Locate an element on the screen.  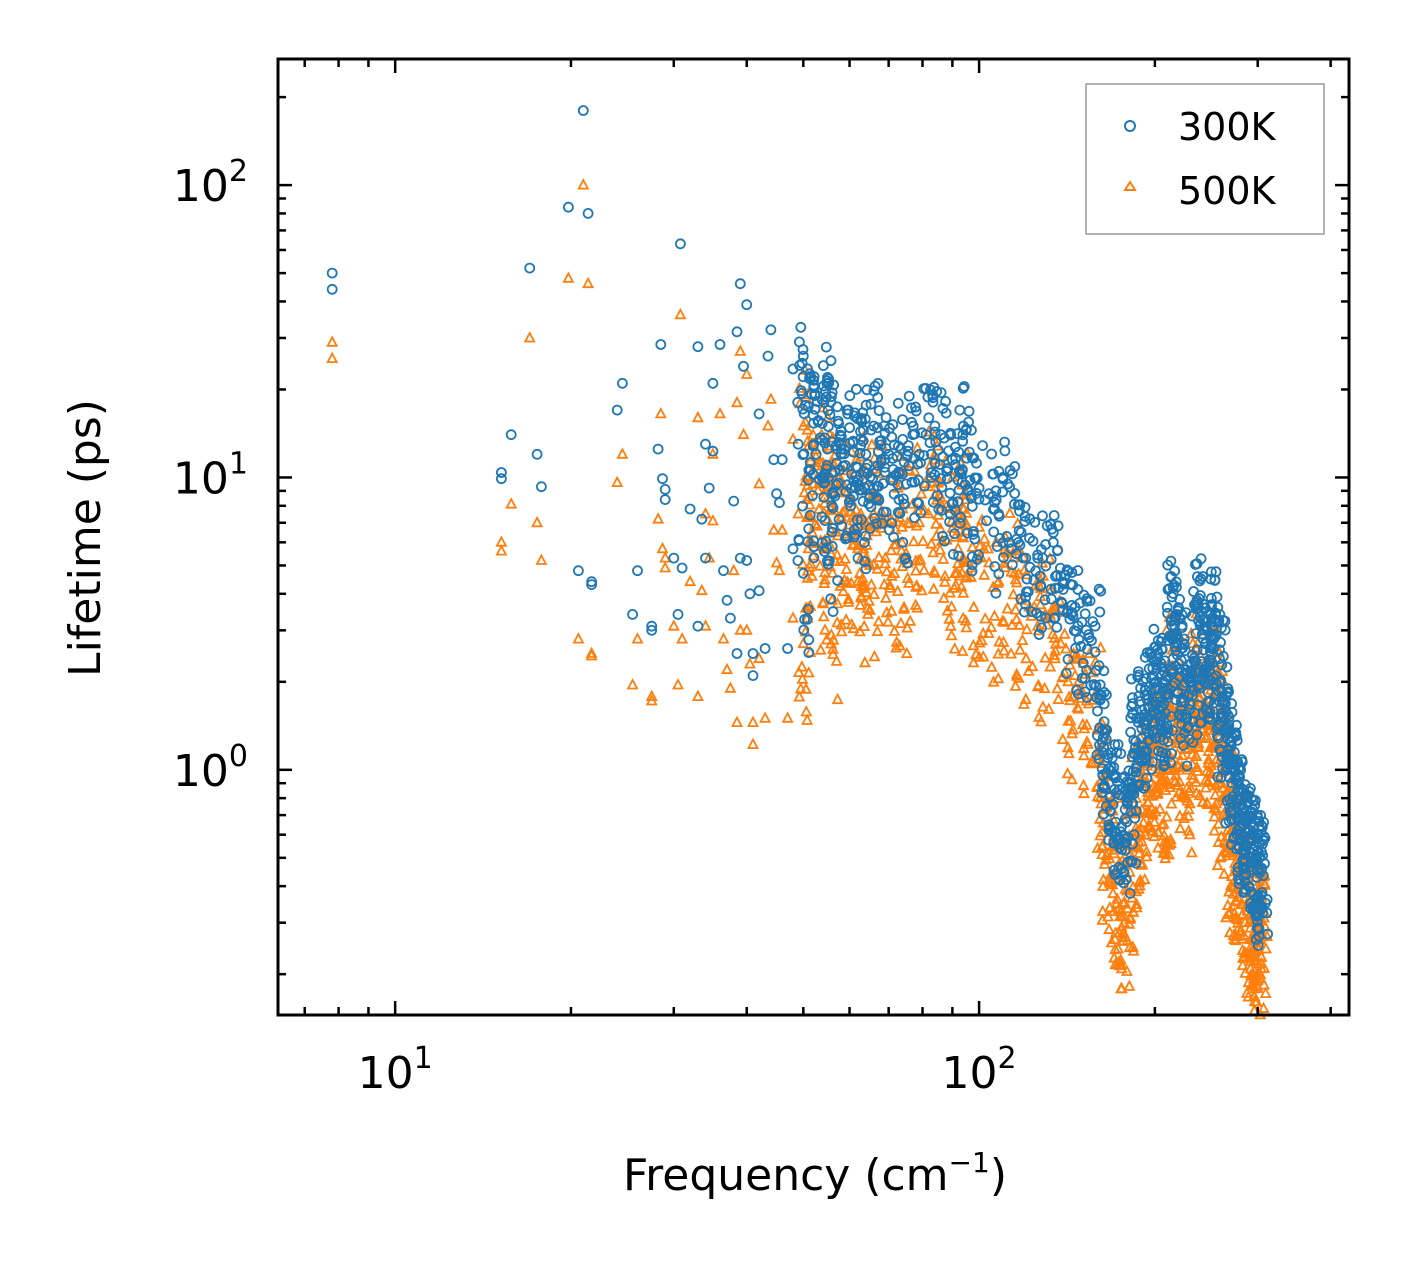
y-tick-label: 101 is located at coordinates (210, 475).